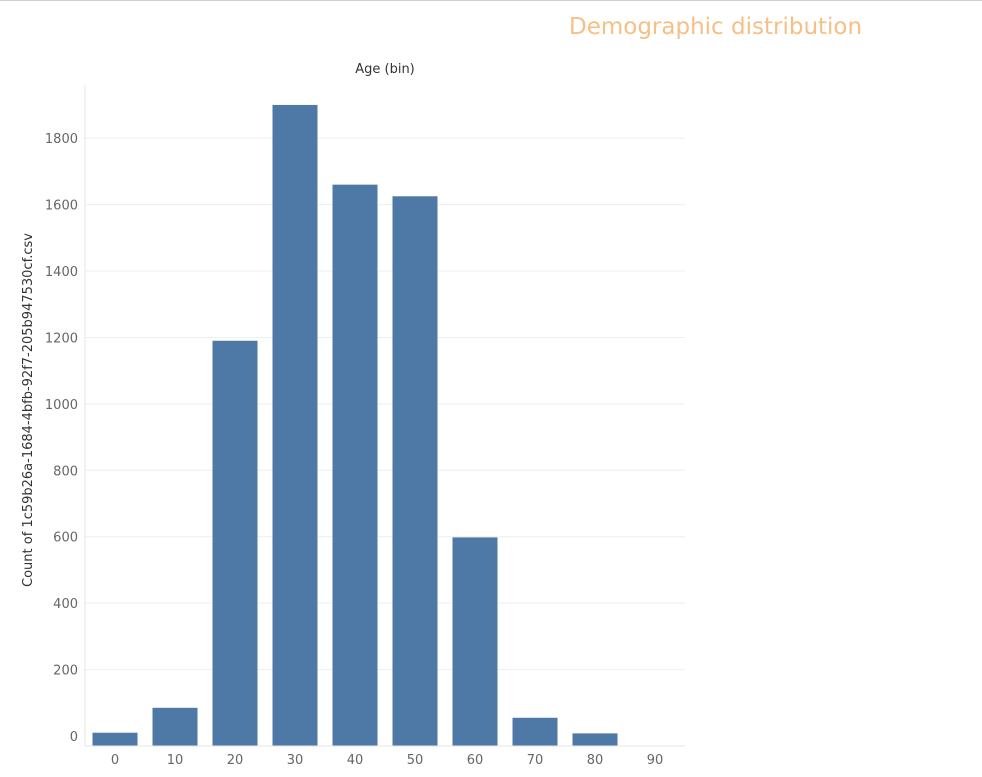 This screenshot has width=982, height=777. I want to click on x-tick-label: 30, so click(295, 760).